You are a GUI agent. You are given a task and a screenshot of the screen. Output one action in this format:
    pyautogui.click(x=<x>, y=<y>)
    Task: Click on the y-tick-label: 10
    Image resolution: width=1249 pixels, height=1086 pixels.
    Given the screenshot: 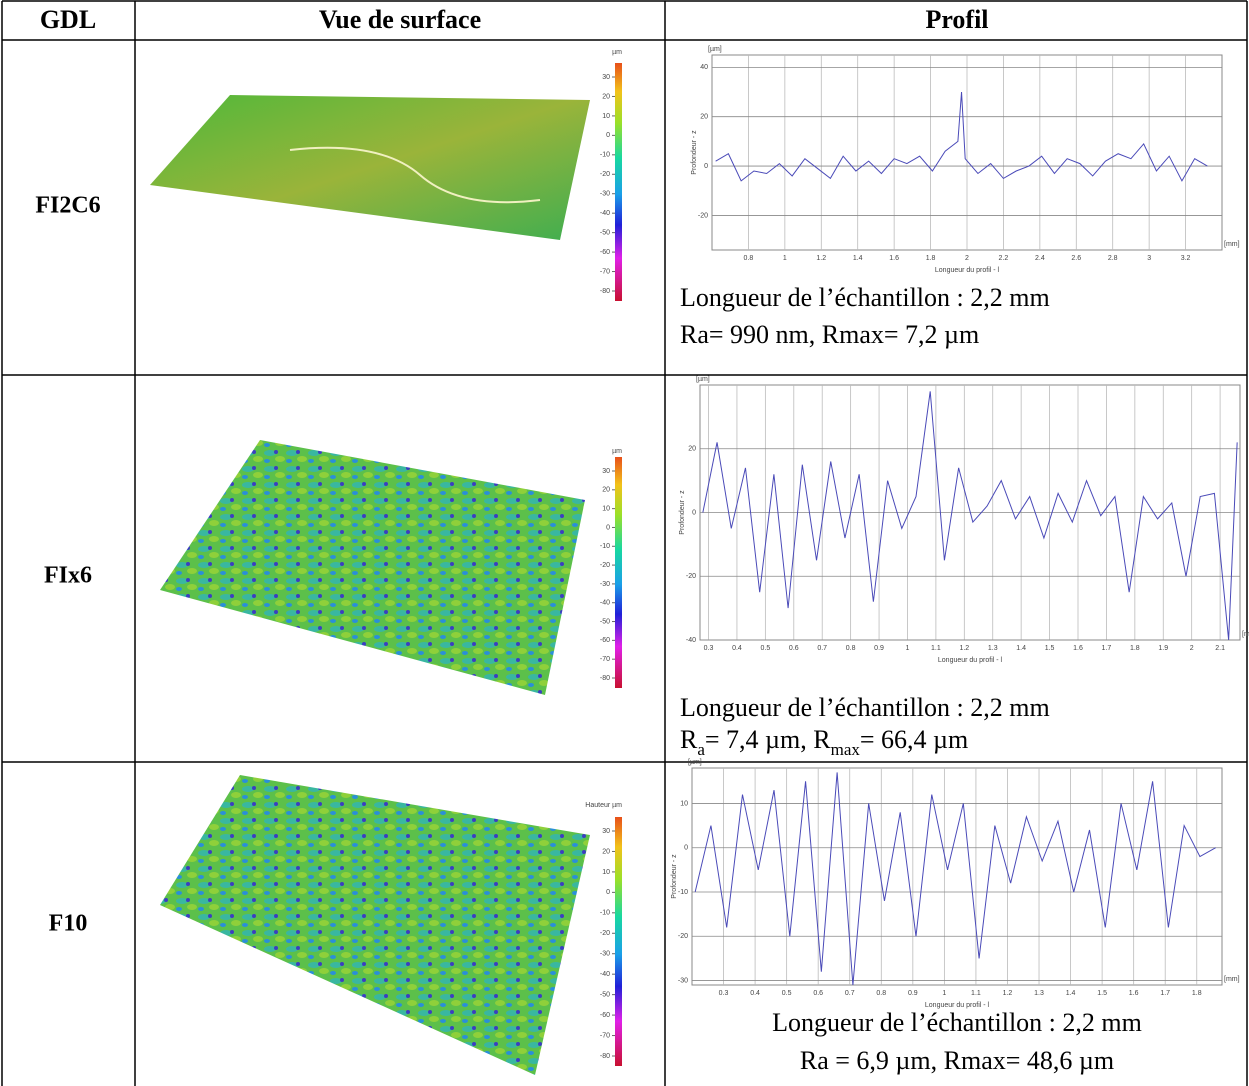 What is the action you would take?
    pyautogui.click(x=684, y=803)
    